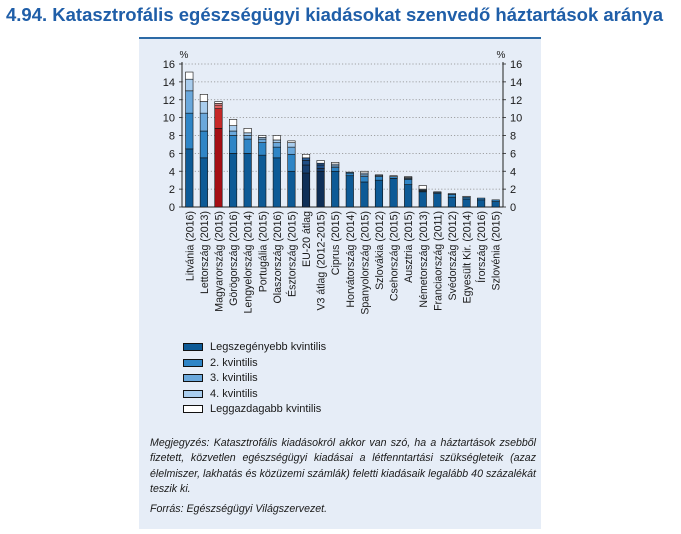  Describe the element at coordinates (481, 247) in the screenshot. I see `x-category-label: Írország (2016)` at that location.